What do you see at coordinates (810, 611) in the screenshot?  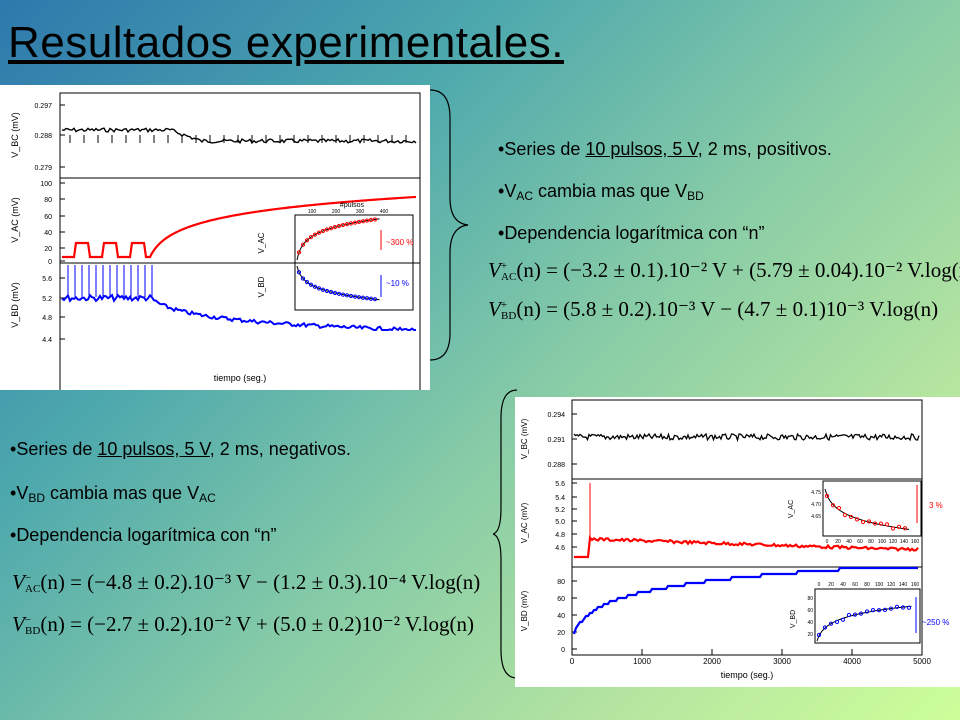 I see `inset2-y-tick: 60` at bounding box center [810, 611].